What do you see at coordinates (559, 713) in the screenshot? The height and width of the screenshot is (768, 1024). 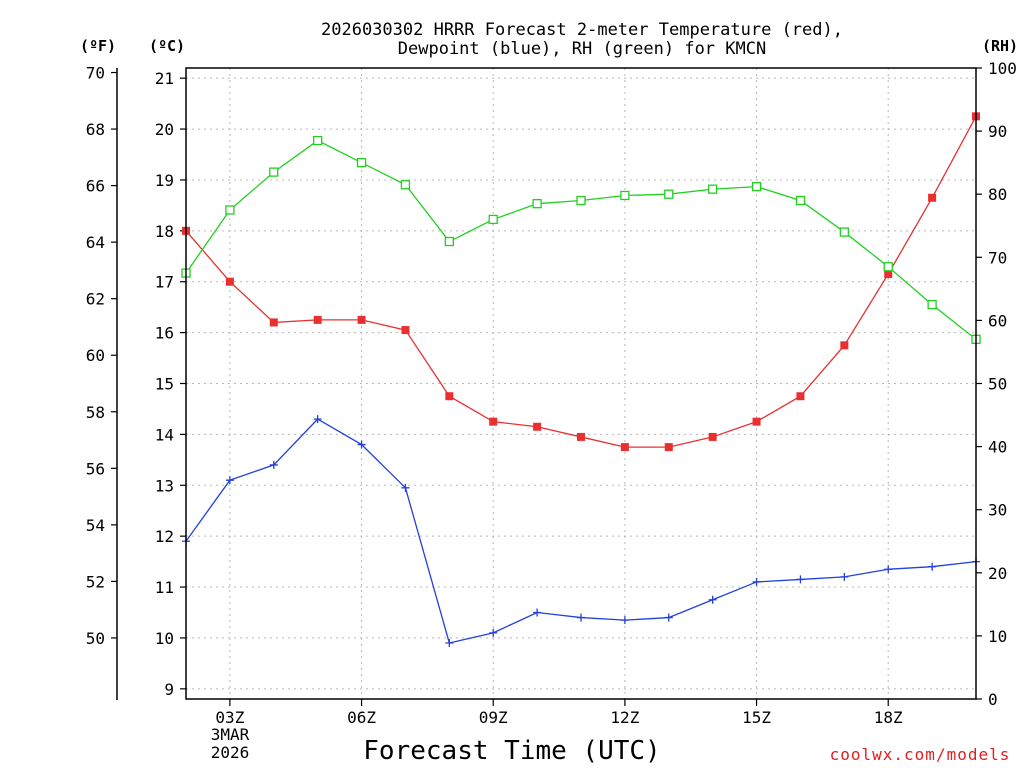 I see `x-axis: 03Z 06Z 09Z 12Z 15Z 18Z` at bounding box center [559, 713].